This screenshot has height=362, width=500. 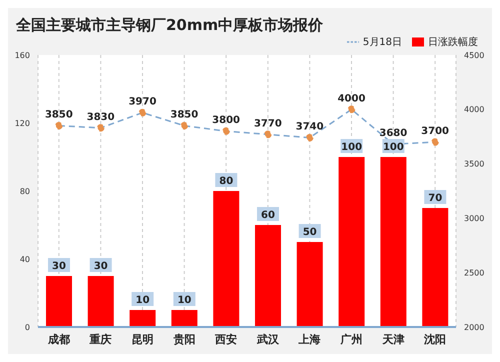 What do you see at coordinates (392, 339) in the screenshot?
I see `x-tick-label: 天津` at bounding box center [392, 339].